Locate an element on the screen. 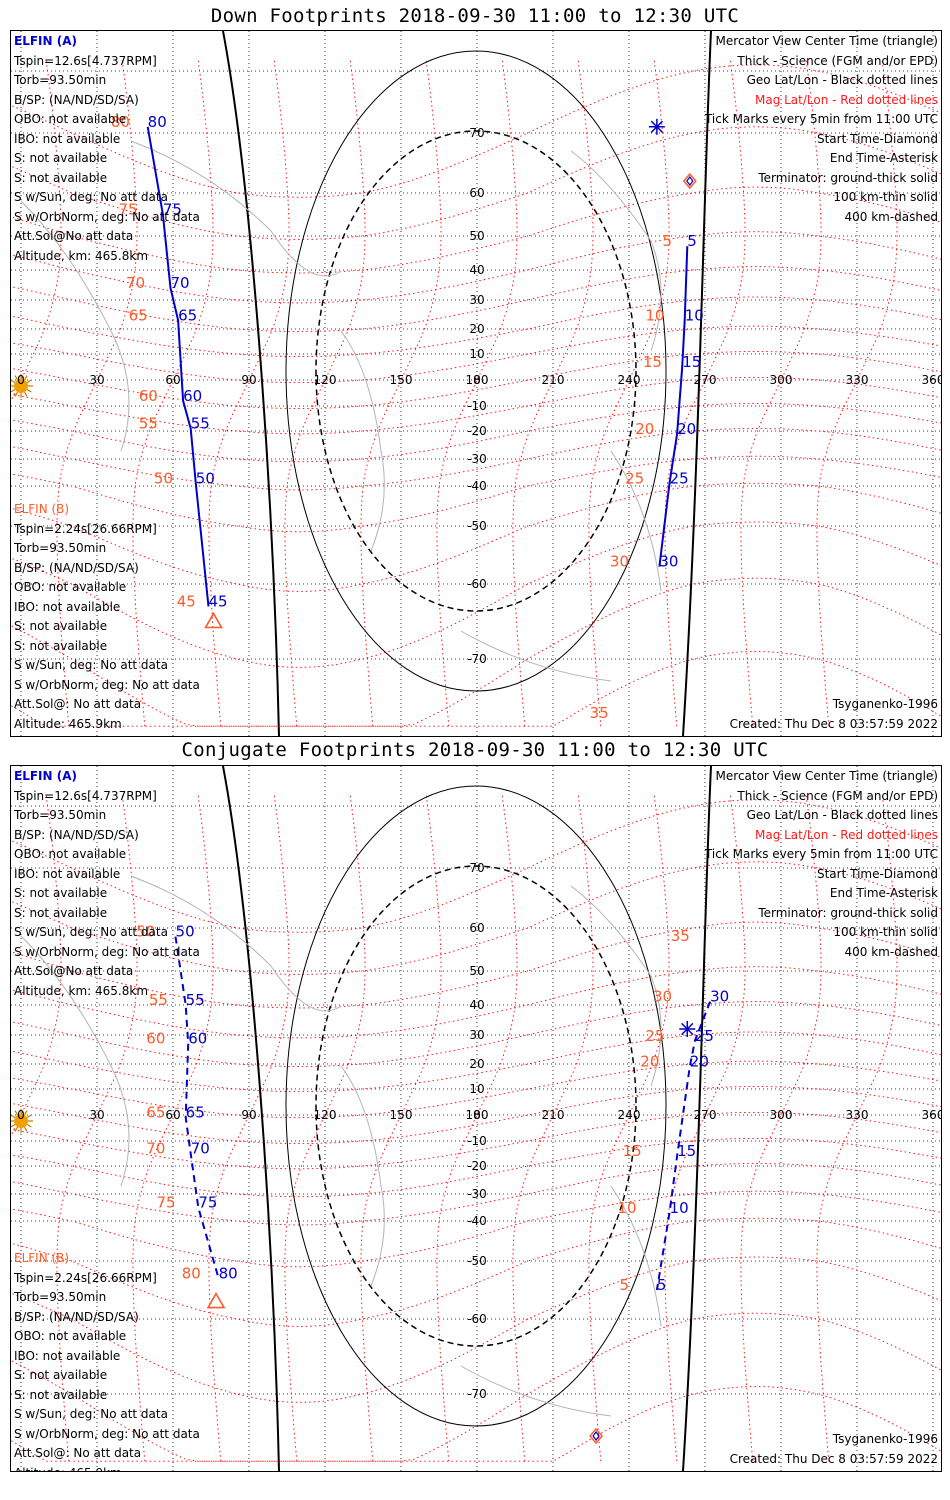  elfin-b-line: S: not available is located at coordinates (61, 645).